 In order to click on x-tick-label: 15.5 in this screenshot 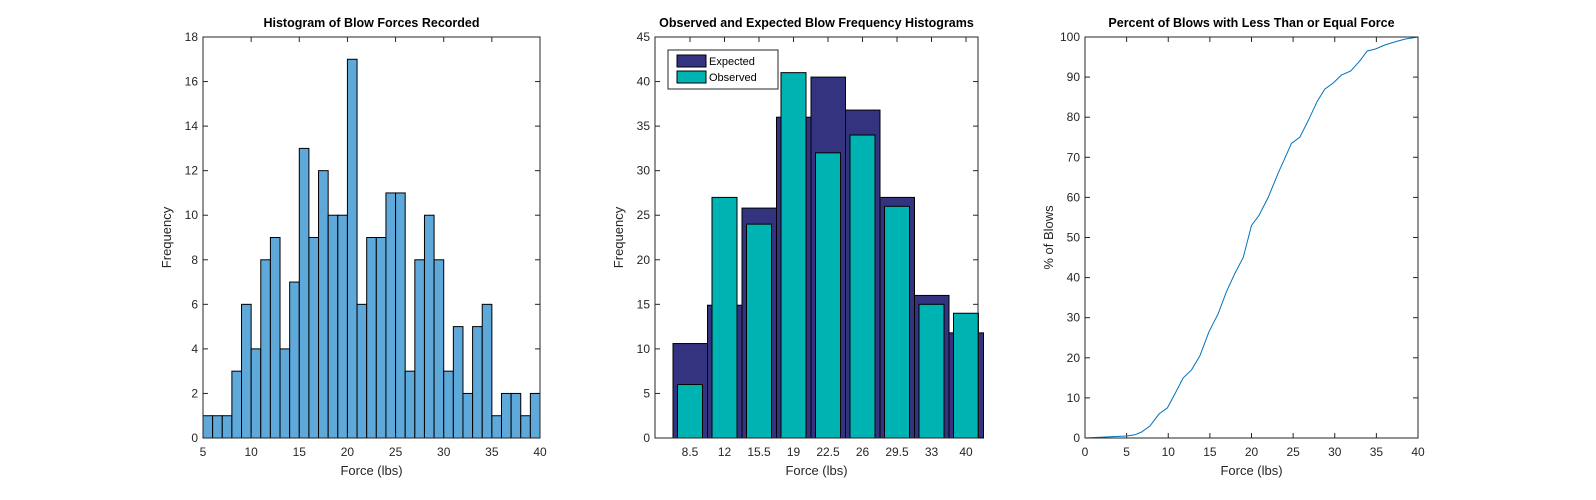, I will do `click(759, 452)`.